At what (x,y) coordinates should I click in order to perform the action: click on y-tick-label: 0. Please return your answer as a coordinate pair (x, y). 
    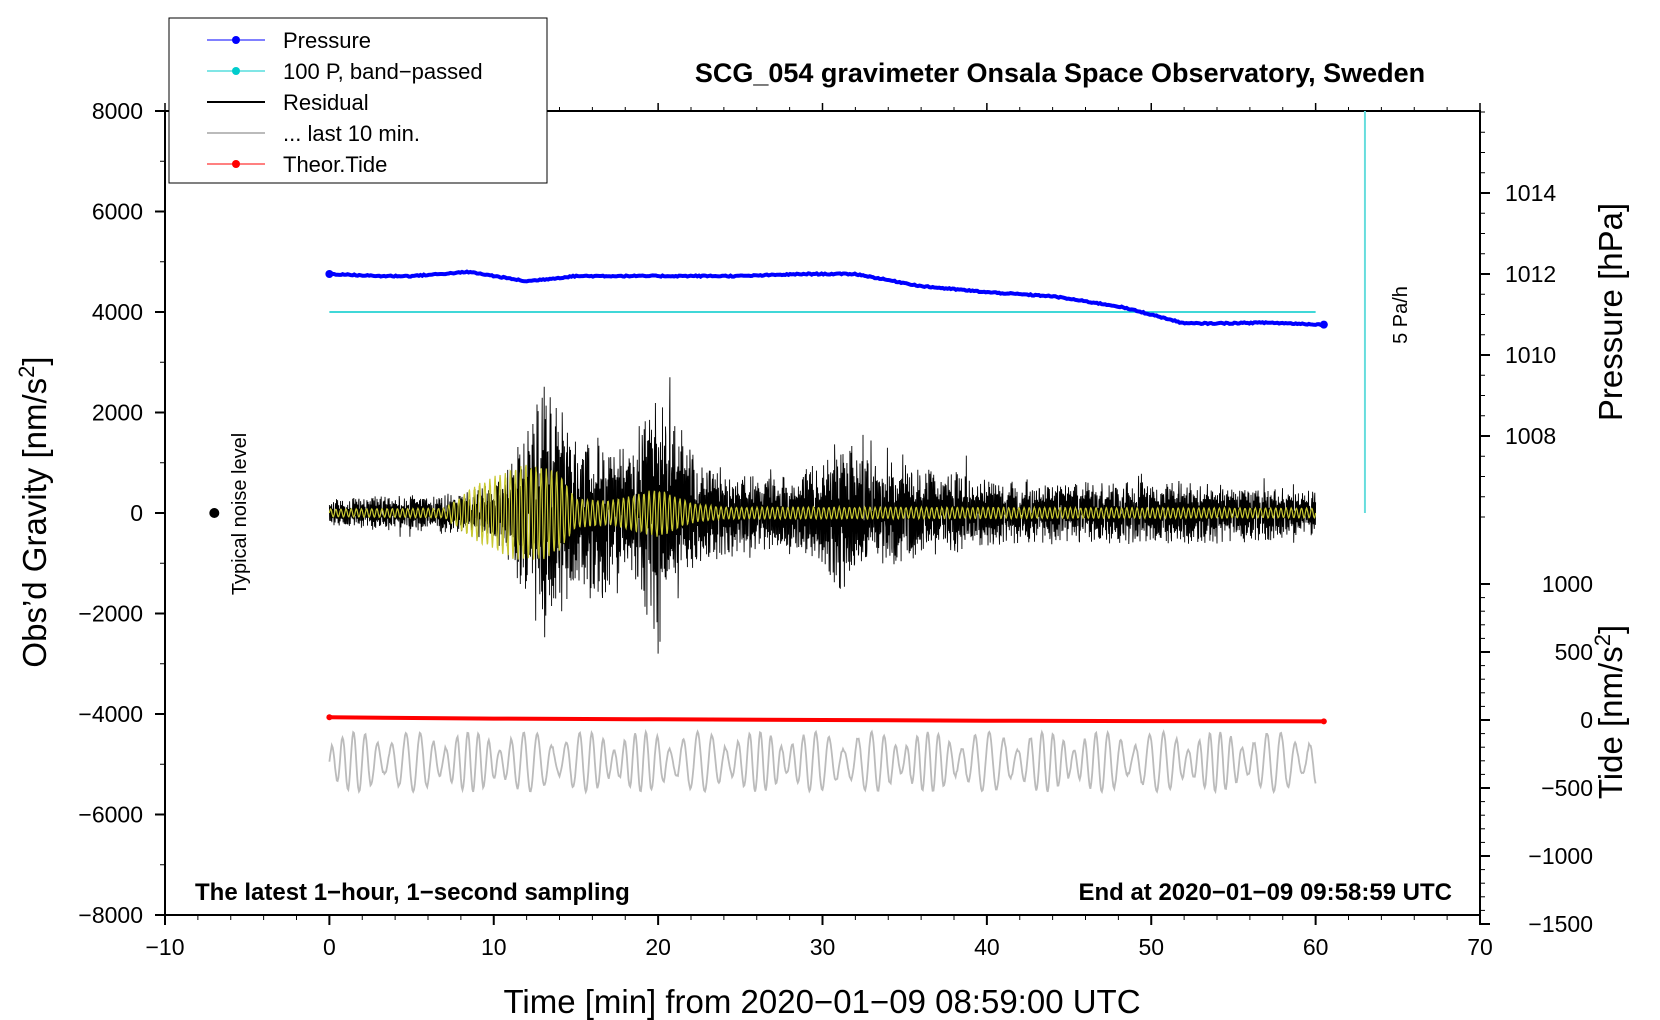
    Looking at the image, I should click on (136, 513).